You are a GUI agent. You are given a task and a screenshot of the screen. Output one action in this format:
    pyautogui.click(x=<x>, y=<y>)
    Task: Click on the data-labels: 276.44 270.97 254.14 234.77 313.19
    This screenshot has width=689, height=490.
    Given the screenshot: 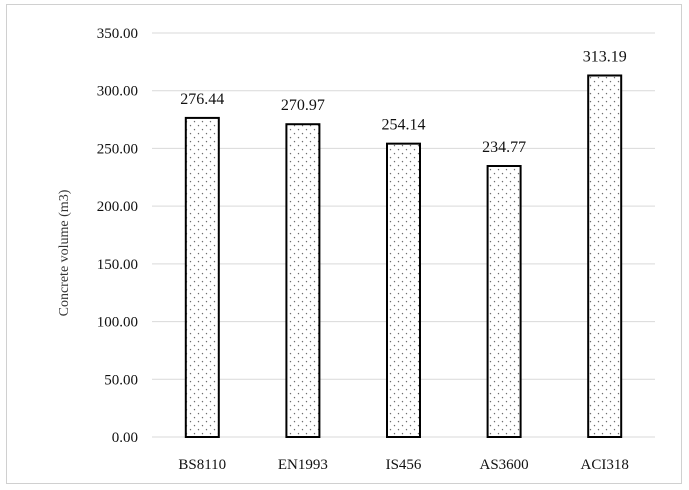 What is the action you would take?
    pyautogui.click(x=403, y=102)
    